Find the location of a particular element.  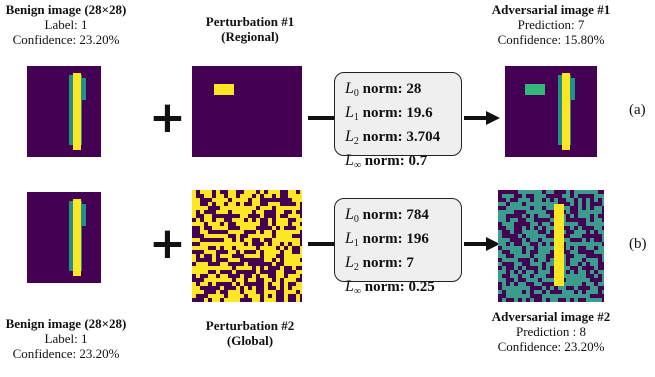

connector-line-b is located at coordinates (323, 244).